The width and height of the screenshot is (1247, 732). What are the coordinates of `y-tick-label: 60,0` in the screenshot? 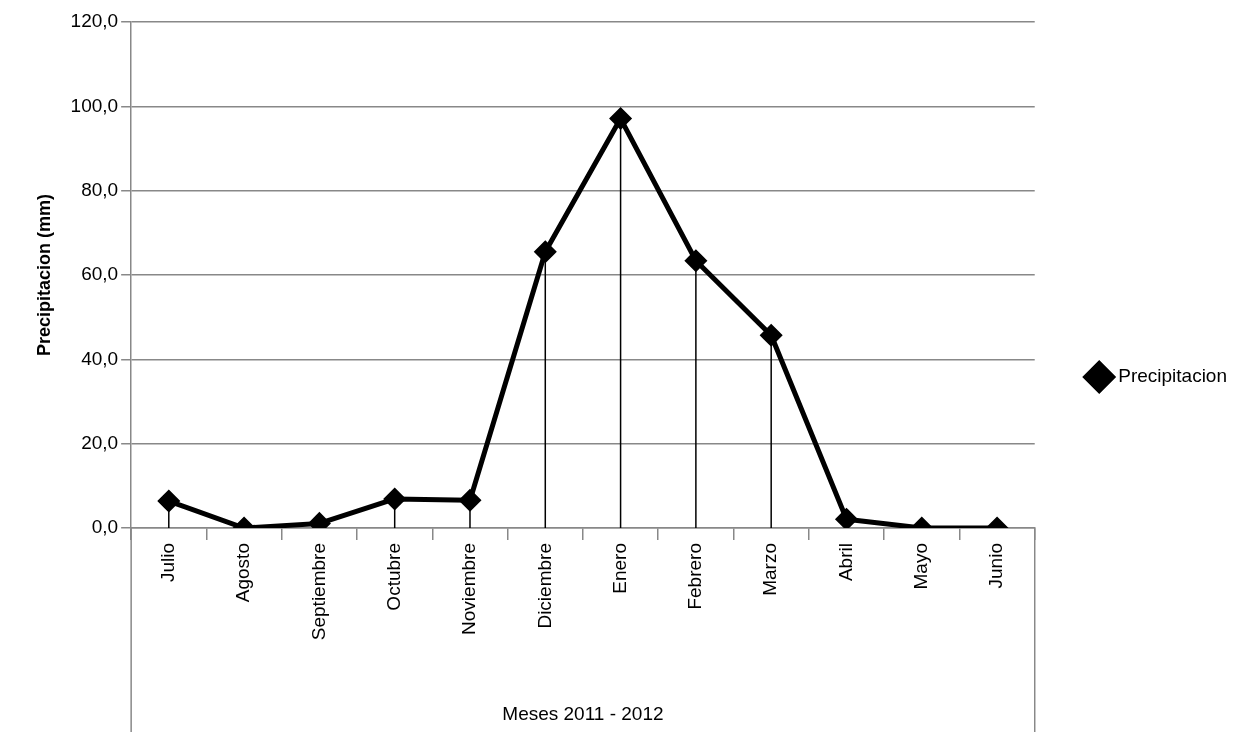 It's located at (100, 274).